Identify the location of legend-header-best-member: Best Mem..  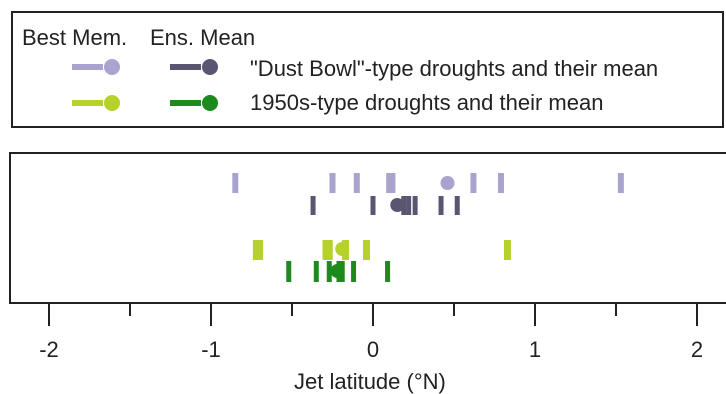
(75, 37).